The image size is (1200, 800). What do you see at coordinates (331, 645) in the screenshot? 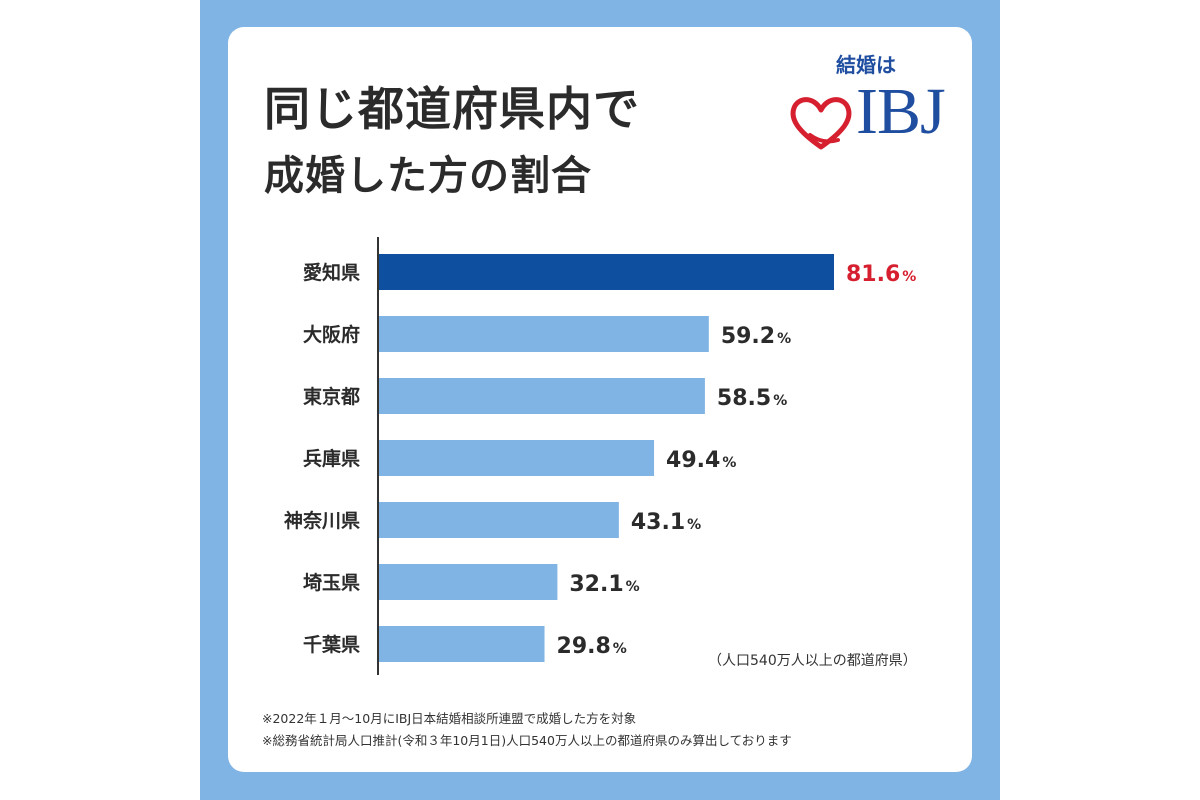
I see `category-label: 千葉県` at bounding box center [331, 645].